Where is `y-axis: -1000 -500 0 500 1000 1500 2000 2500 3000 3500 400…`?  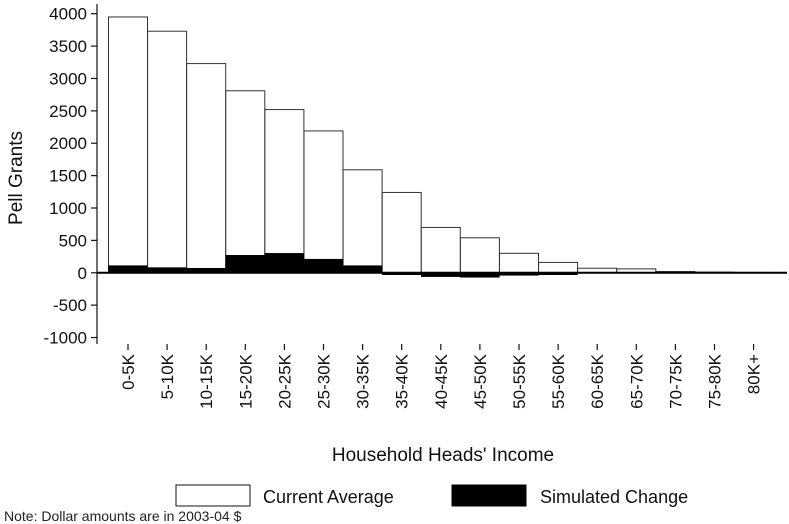
y-axis: -1000 -500 0 500 1000 1500 2000 2500 3000 3500 400… is located at coordinates (70, 176).